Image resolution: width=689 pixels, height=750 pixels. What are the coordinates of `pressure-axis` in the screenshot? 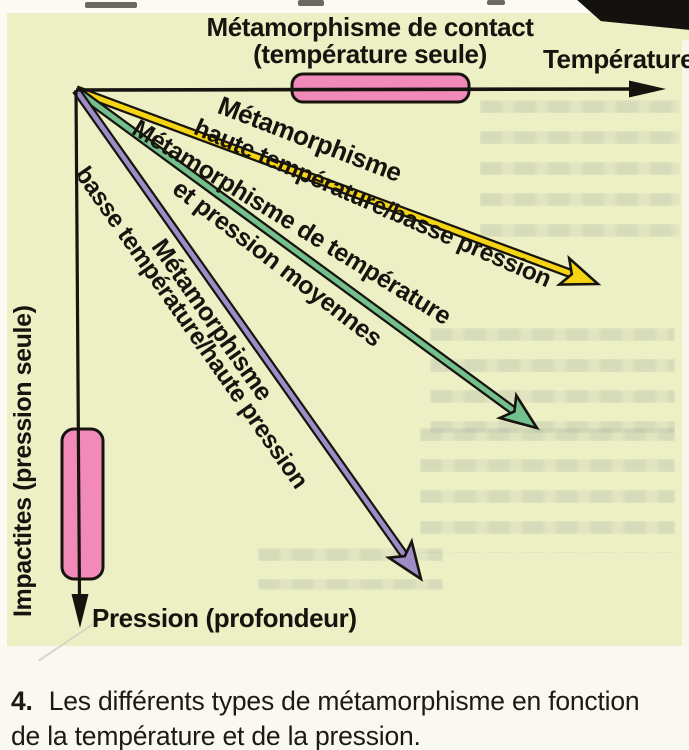 It's located at (80, 358).